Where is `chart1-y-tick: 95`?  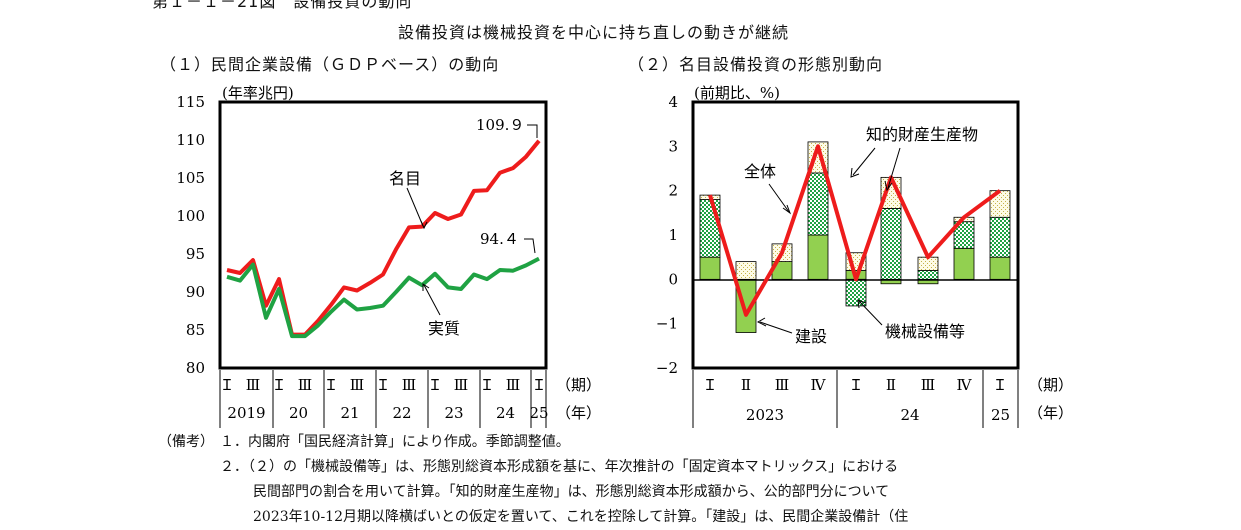
chart1-y-tick: 95 is located at coordinates (195, 254).